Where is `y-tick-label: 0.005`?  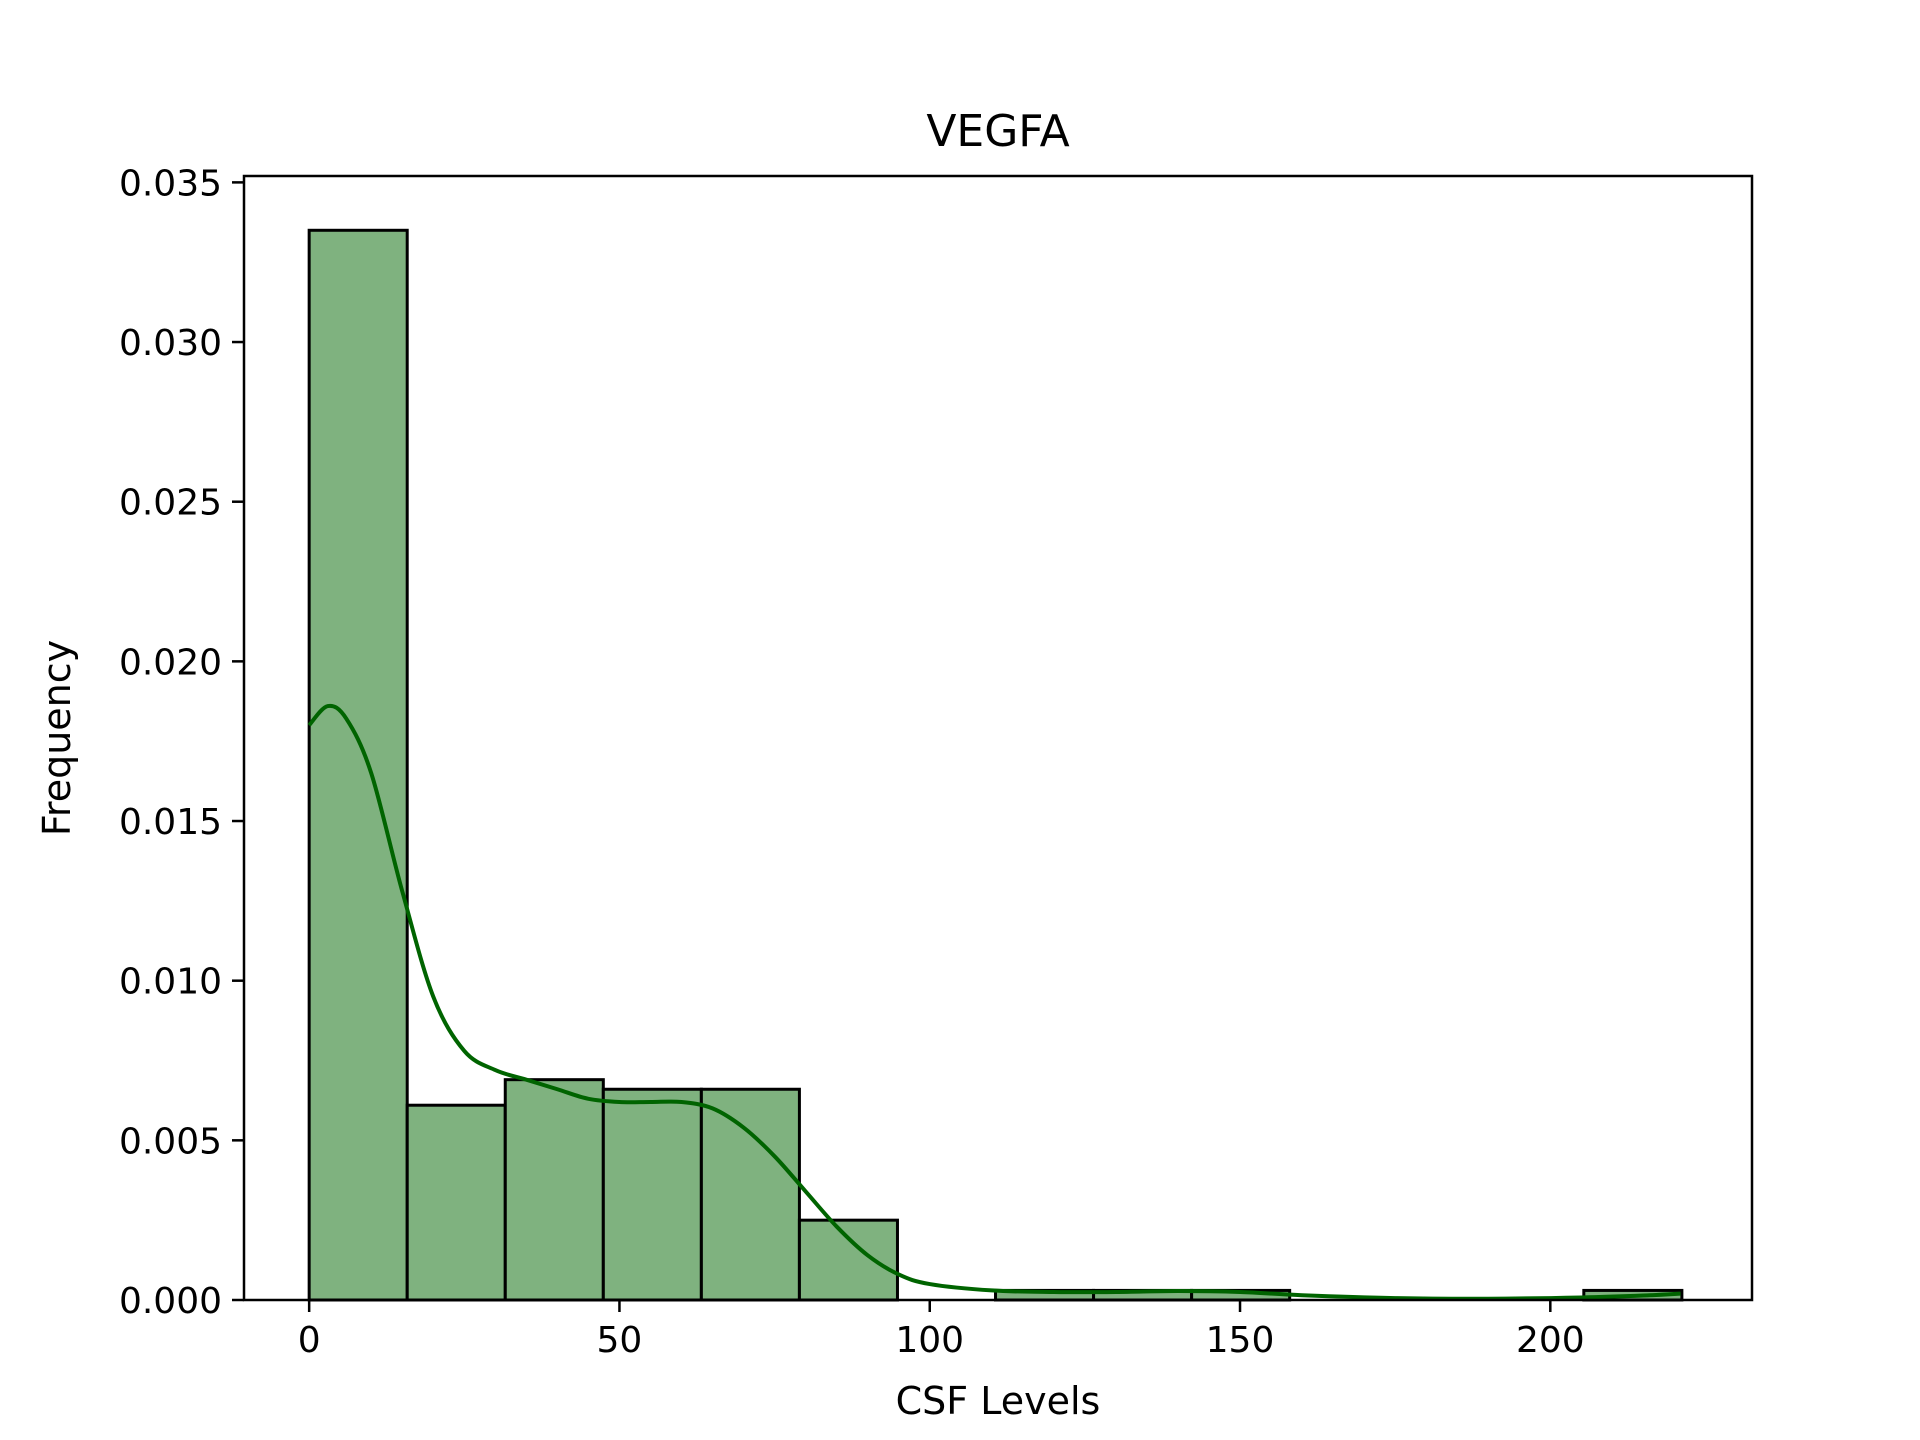
y-tick-label: 0.005 is located at coordinates (170, 1141).